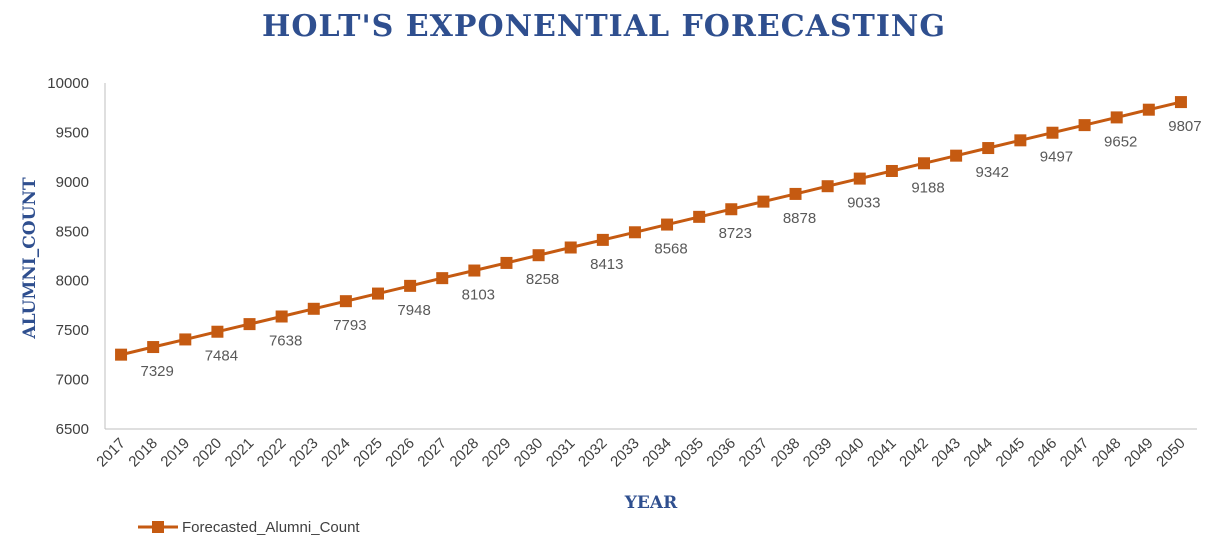 Image resolution: width=1209 pixels, height=545 pixels. What do you see at coordinates (735, 233) in the screenshot?
I see `data-label: 8723` at bounding box center [735, 233].